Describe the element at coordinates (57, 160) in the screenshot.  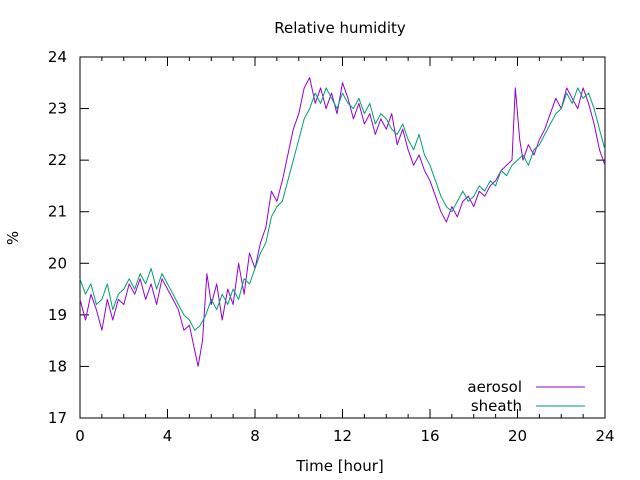
I see `y-tick-label: 22` at that location.